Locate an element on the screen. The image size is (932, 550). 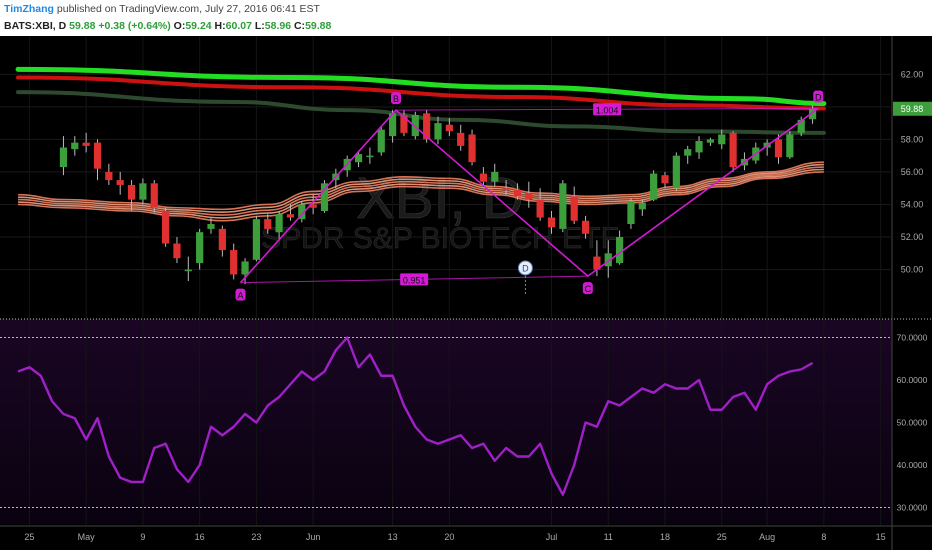
price-tick-label: 56.00 is located at coordinates (912, 172).